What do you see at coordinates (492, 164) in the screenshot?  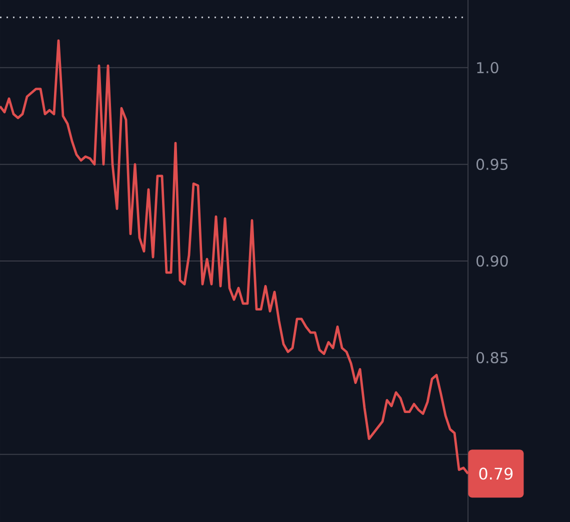 I see `y-tick-label: 0.95` at bounding box center [492, 164].